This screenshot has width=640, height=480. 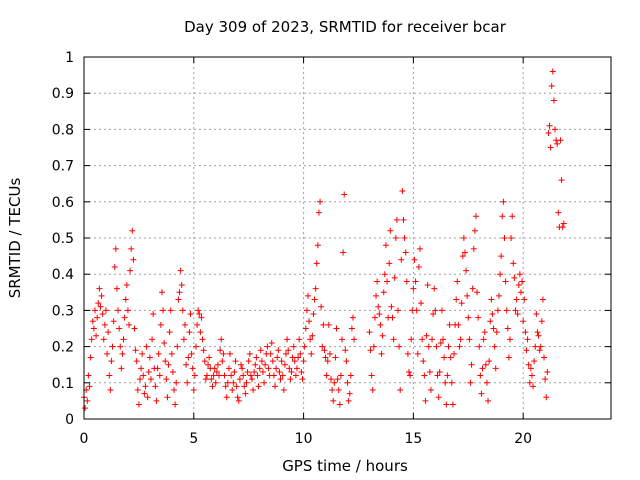 I want to click on y-tick-label: 0.1, so click(x=63, y=384).